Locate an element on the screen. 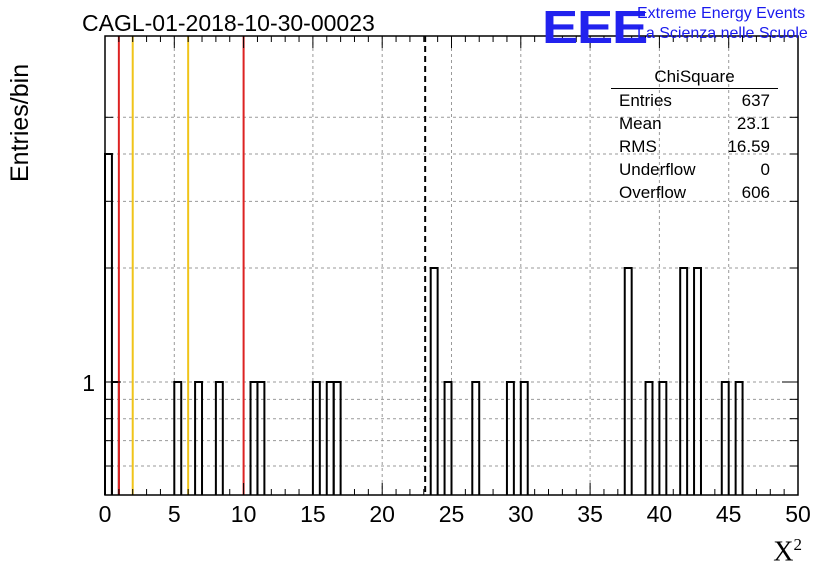 The image size is (836, 572). stats-label: Underflow is located at coordinates (657, 169).